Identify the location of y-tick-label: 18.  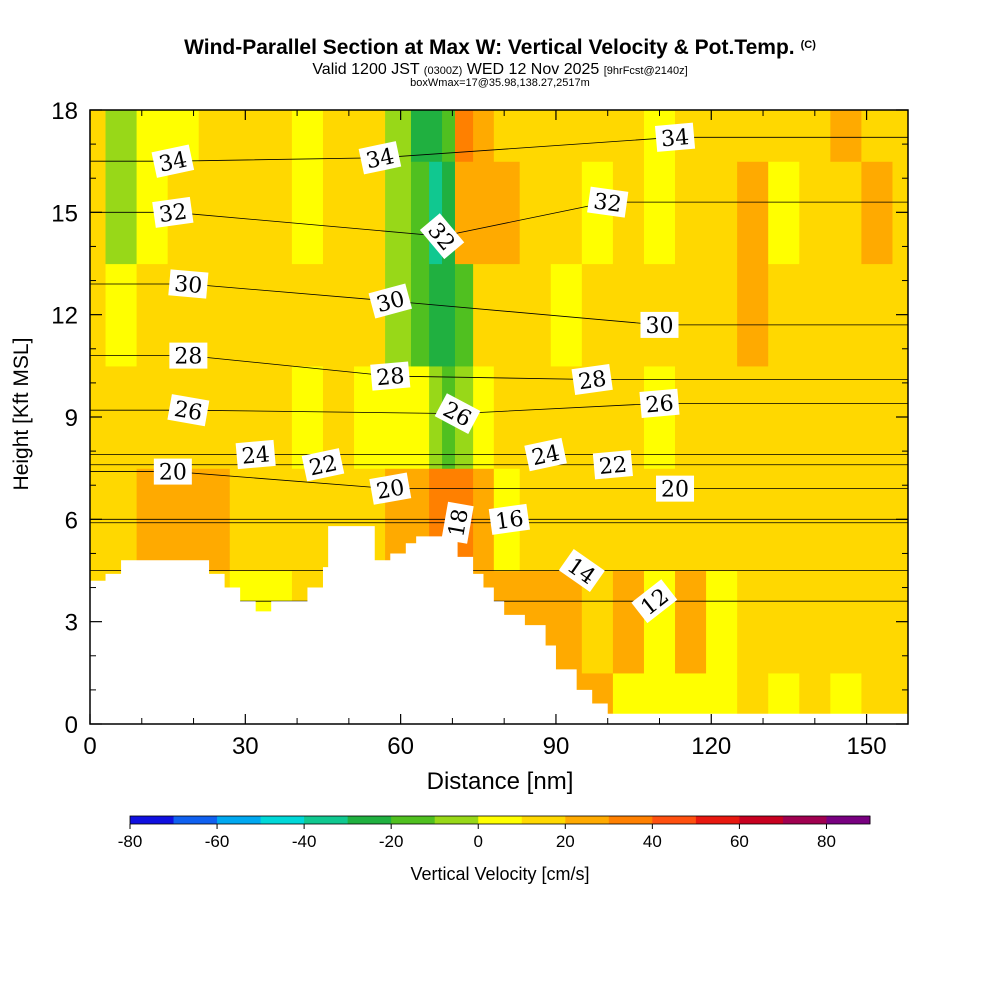
(64, 111).